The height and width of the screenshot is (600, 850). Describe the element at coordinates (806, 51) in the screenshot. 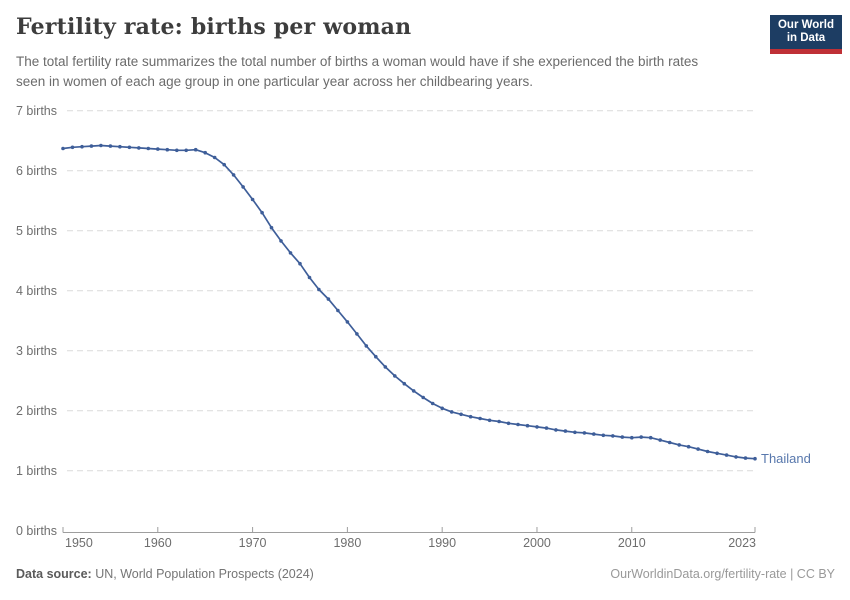

I see `owid-logo-red-bar` at that location.